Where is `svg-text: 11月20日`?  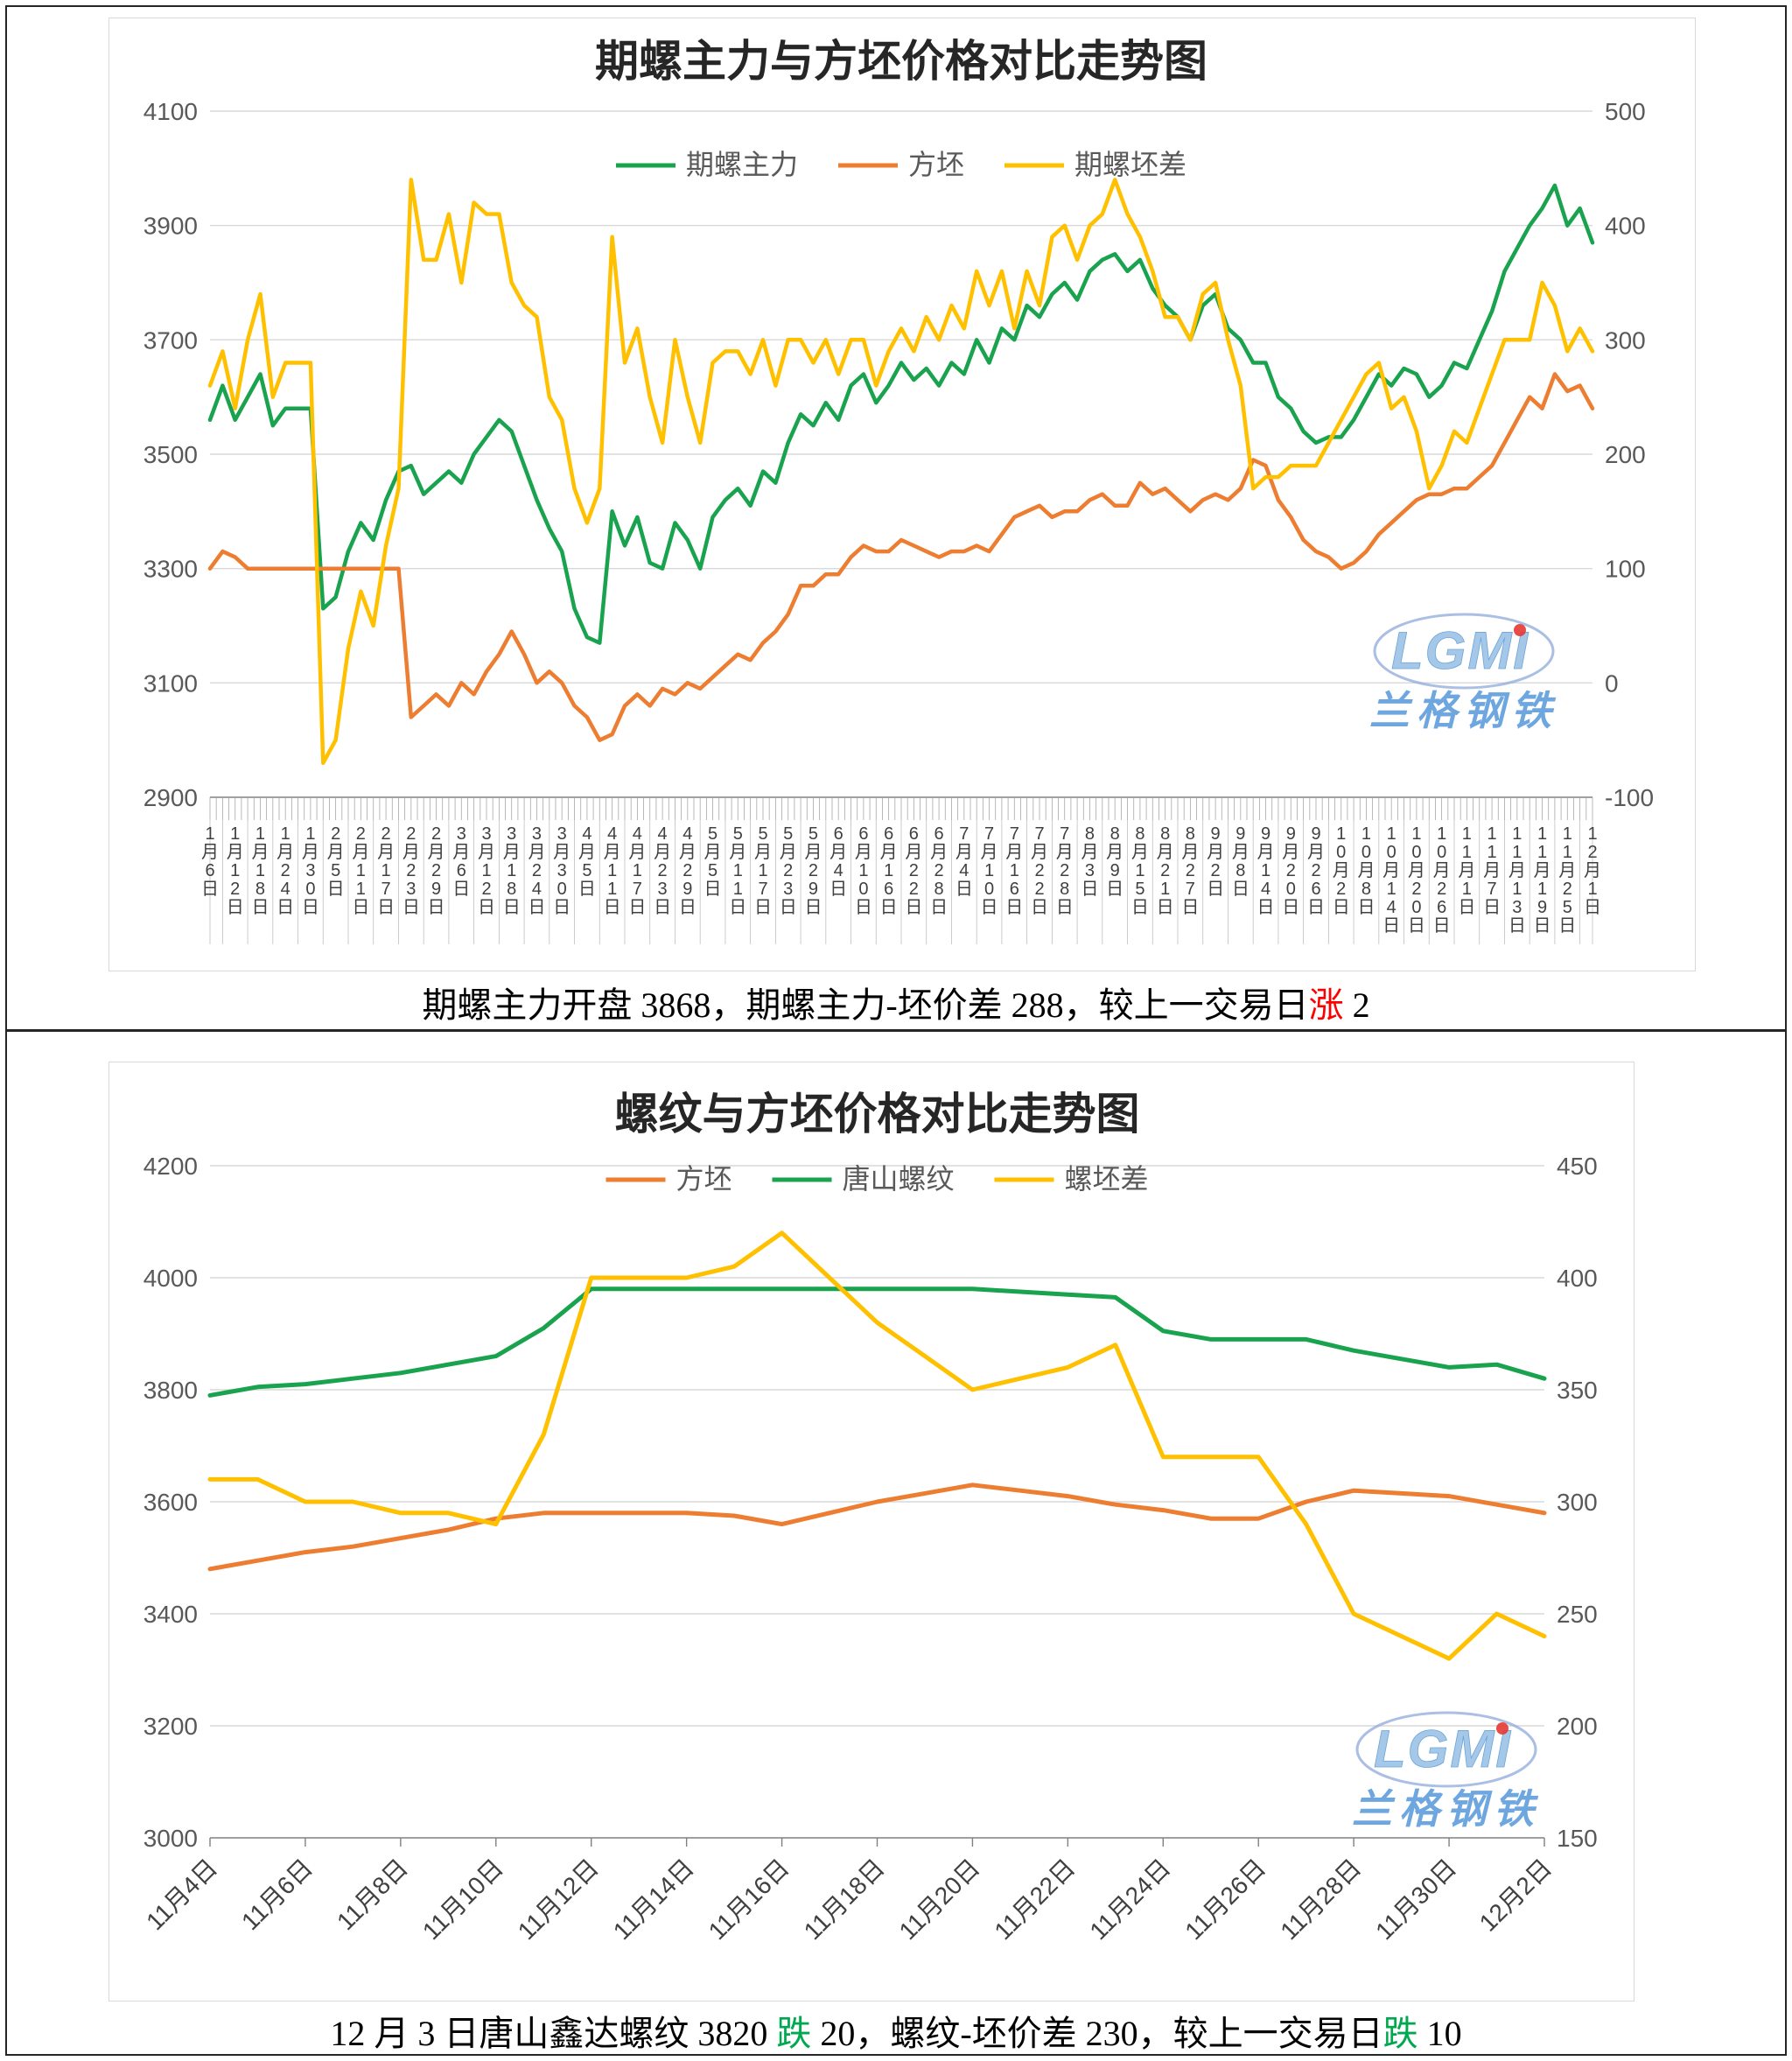
svg-text: 11月20日 is located at coordinates (939, 1899).